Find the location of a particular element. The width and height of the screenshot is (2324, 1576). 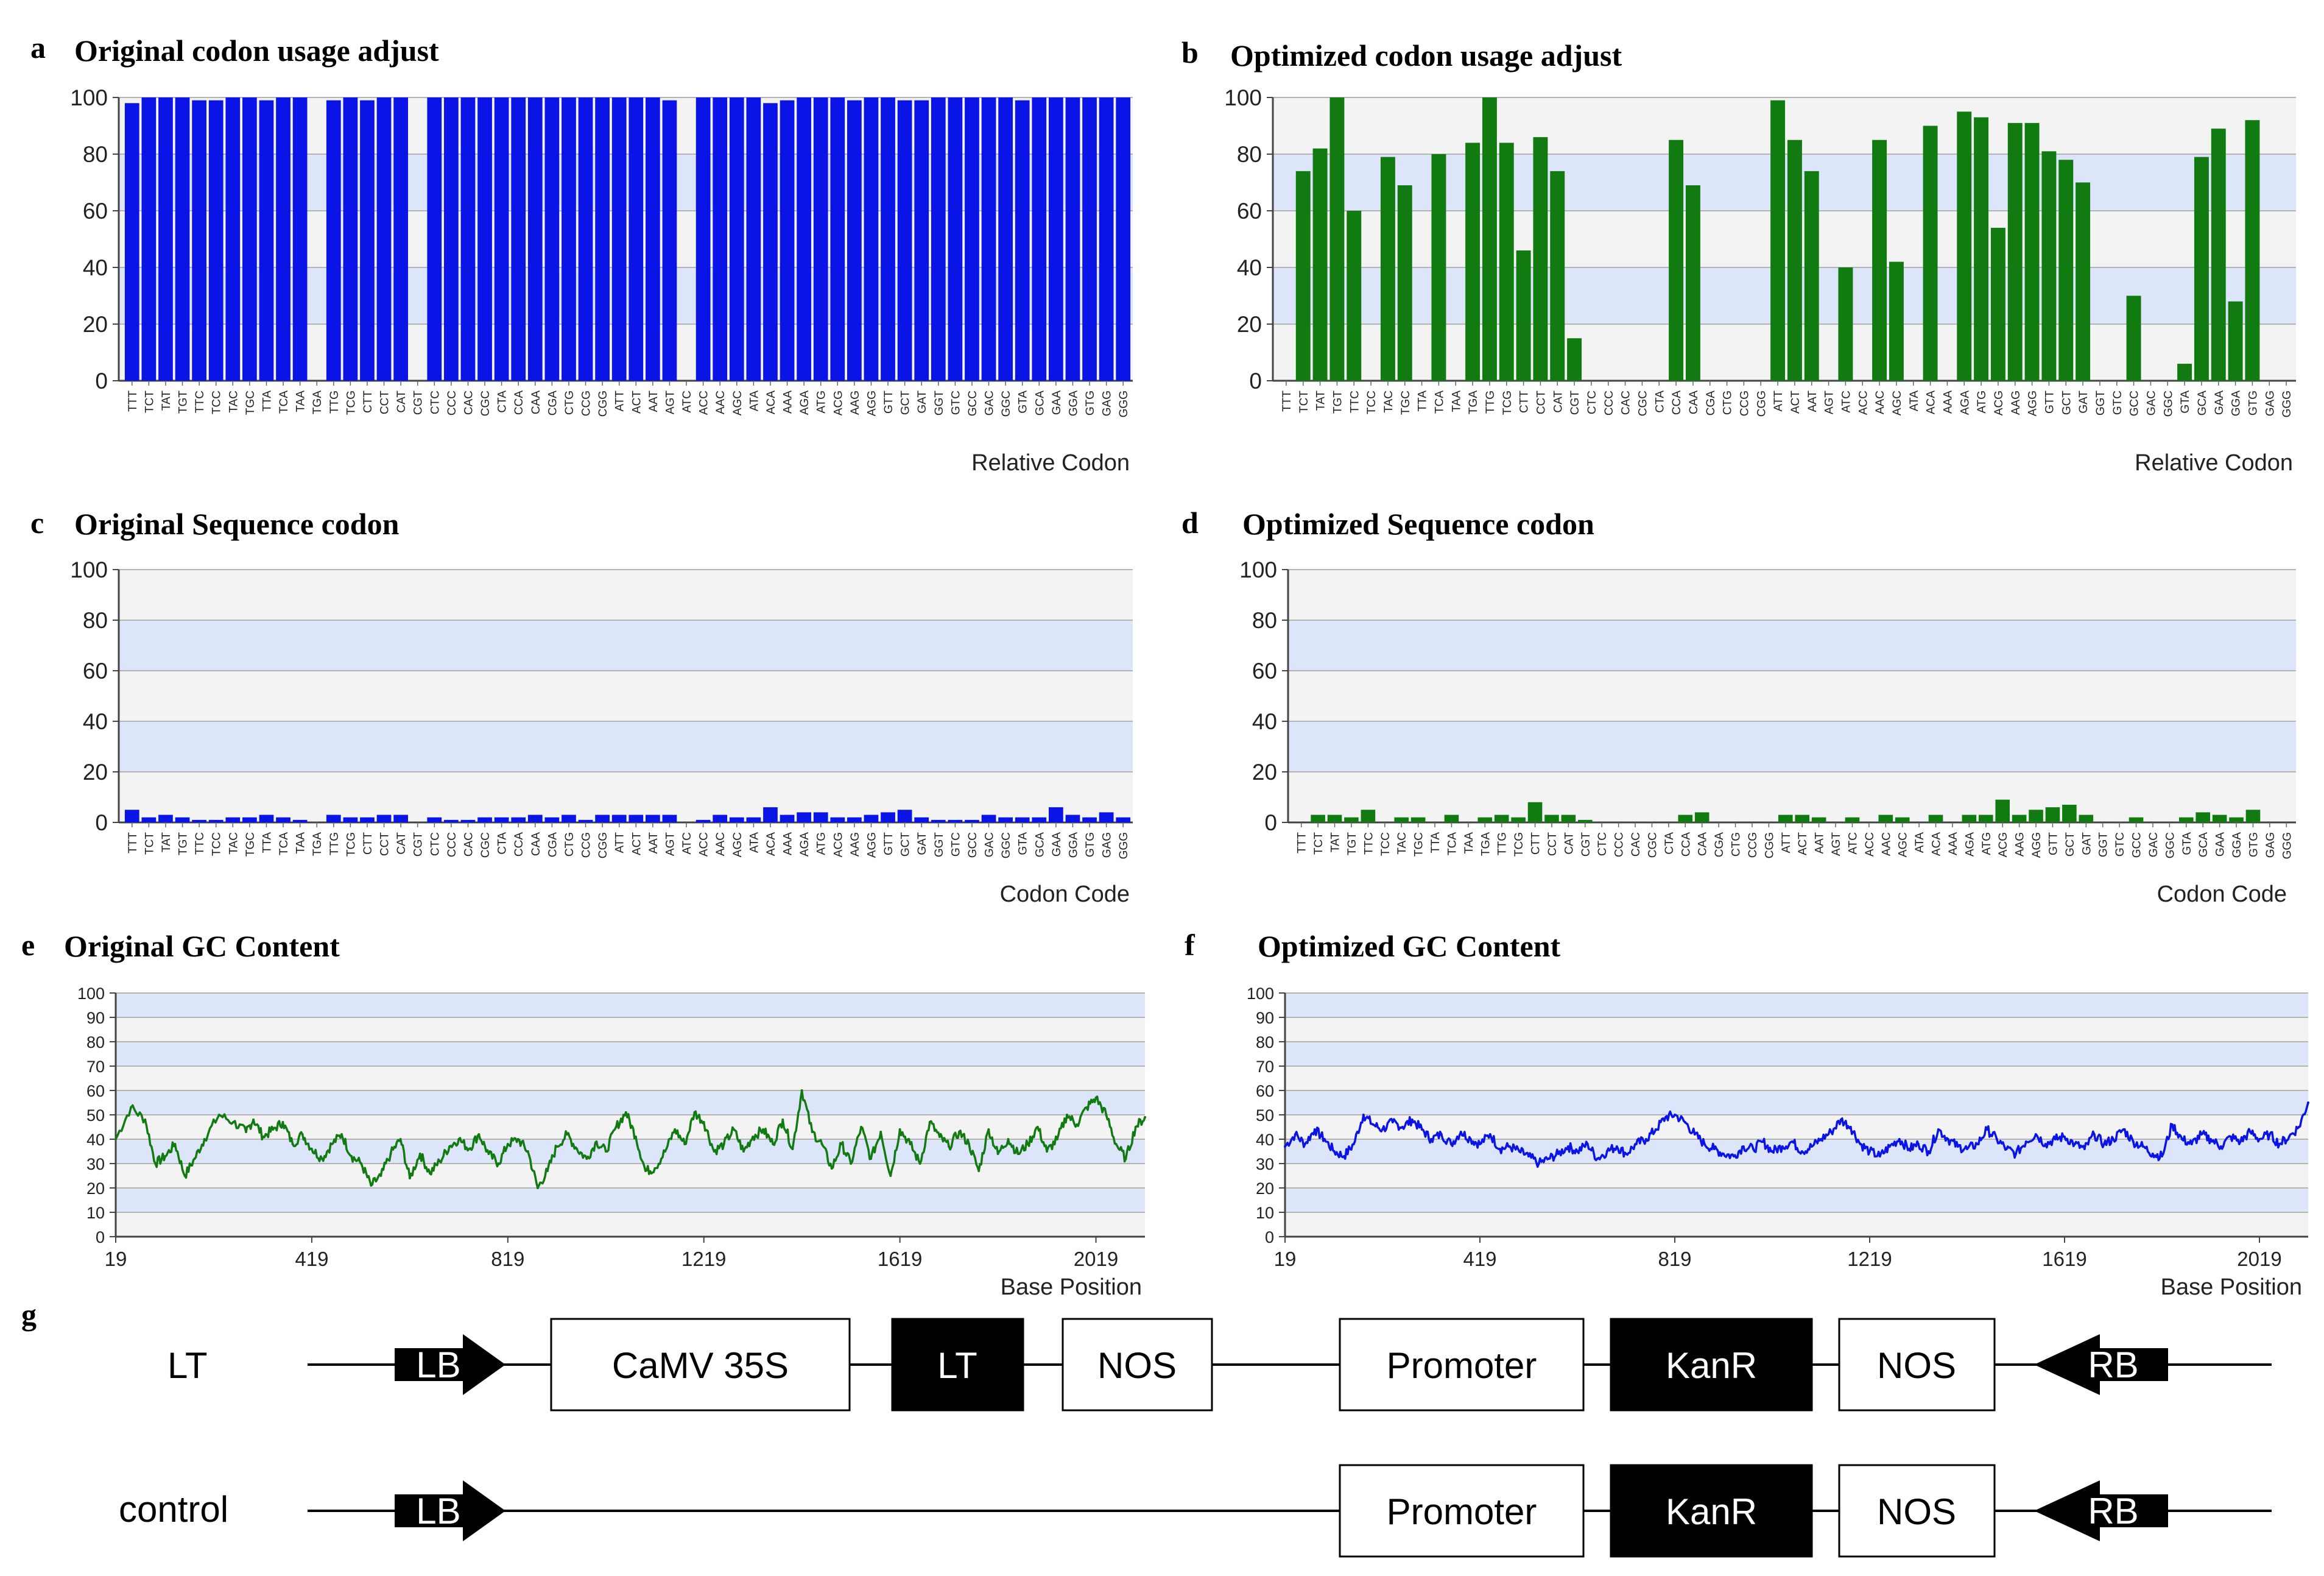

x-tick-label: 419 is located at coordinates (1479, 1259).